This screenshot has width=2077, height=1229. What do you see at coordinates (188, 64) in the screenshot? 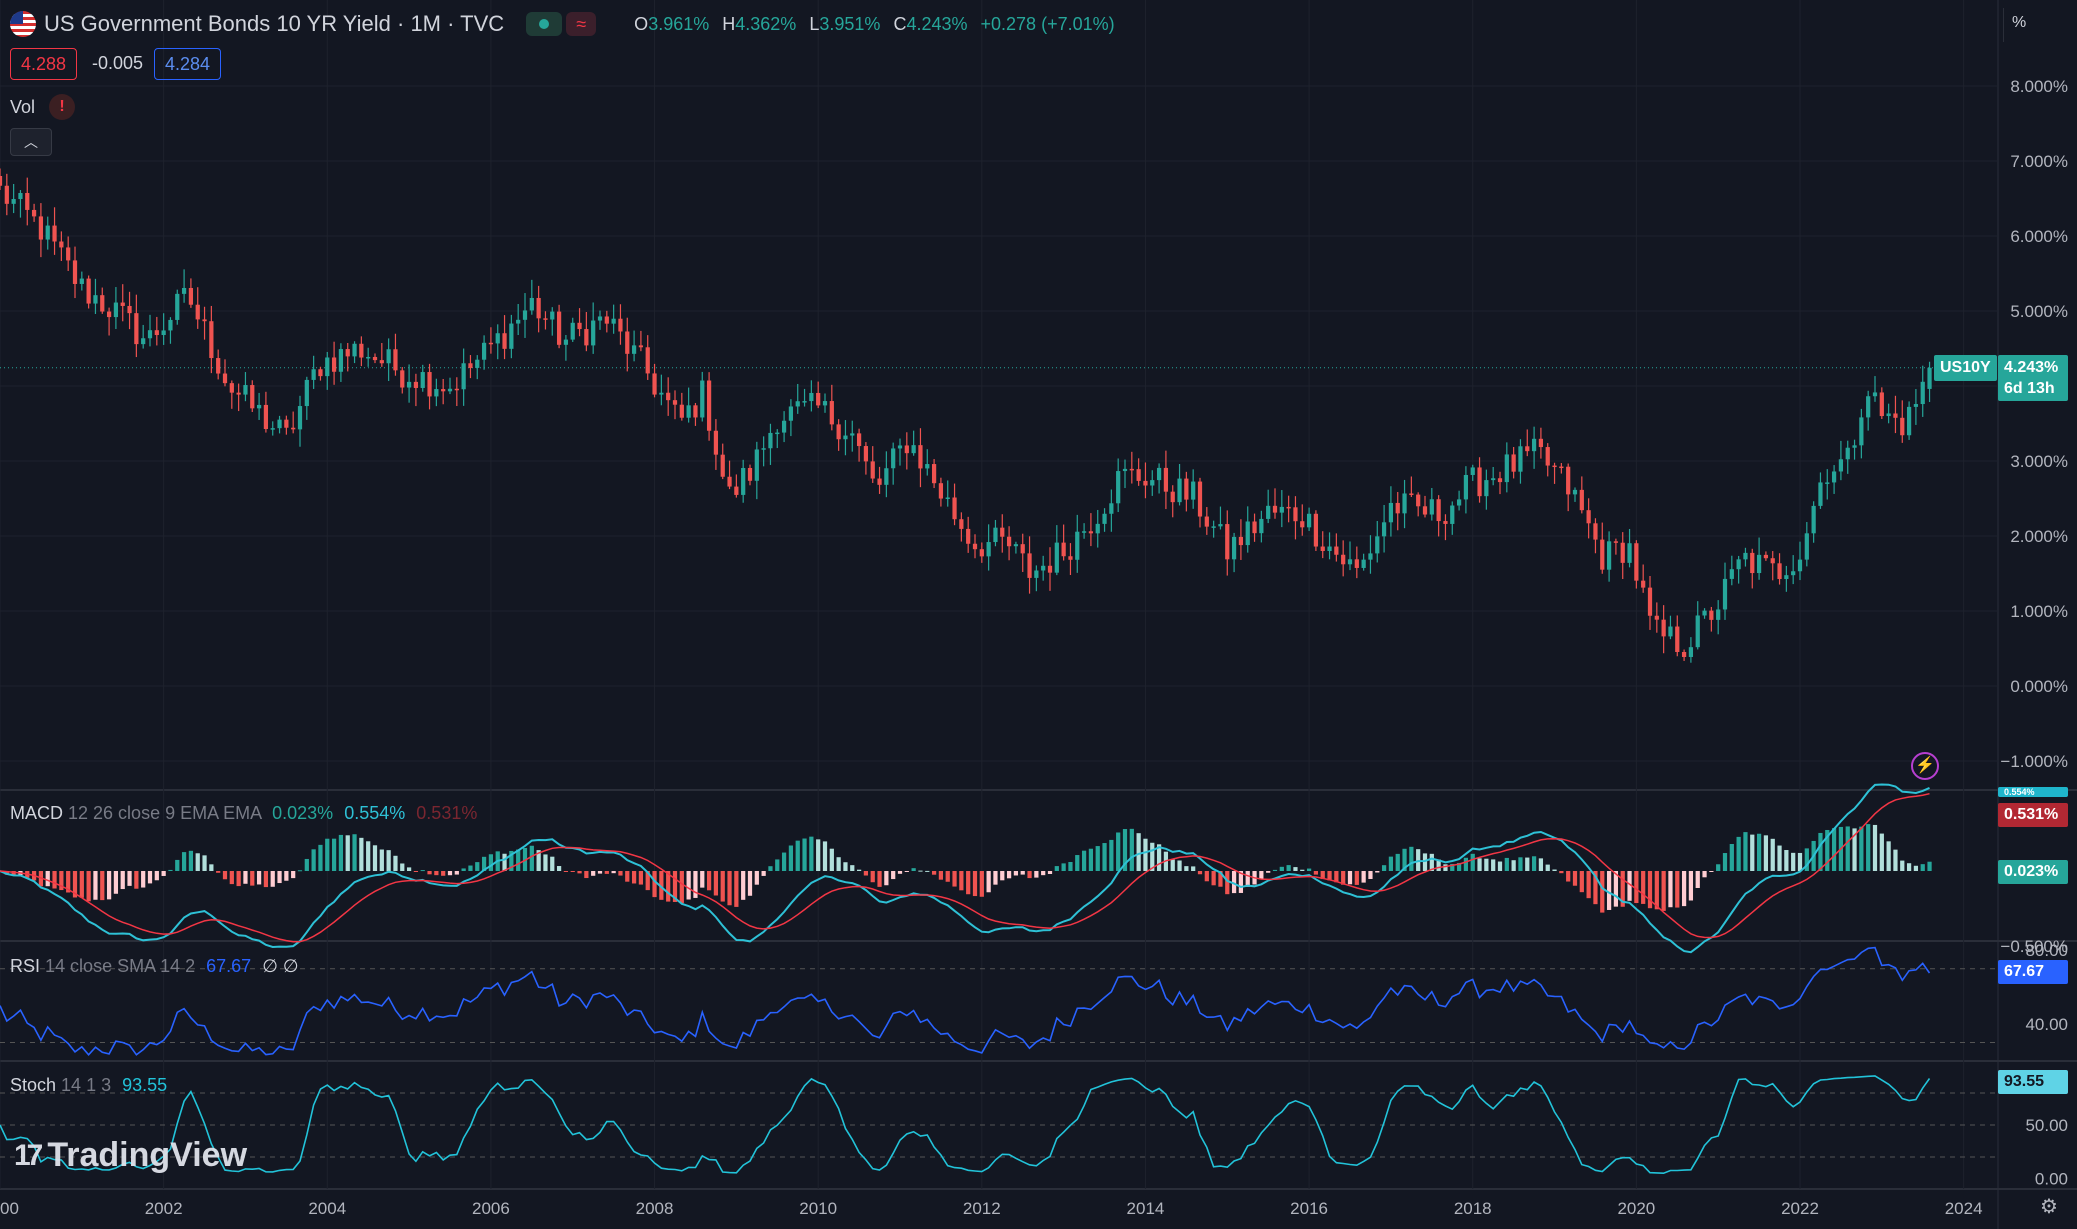
I see `buy-price-button: 4.284` at bounding box center [188, 64].